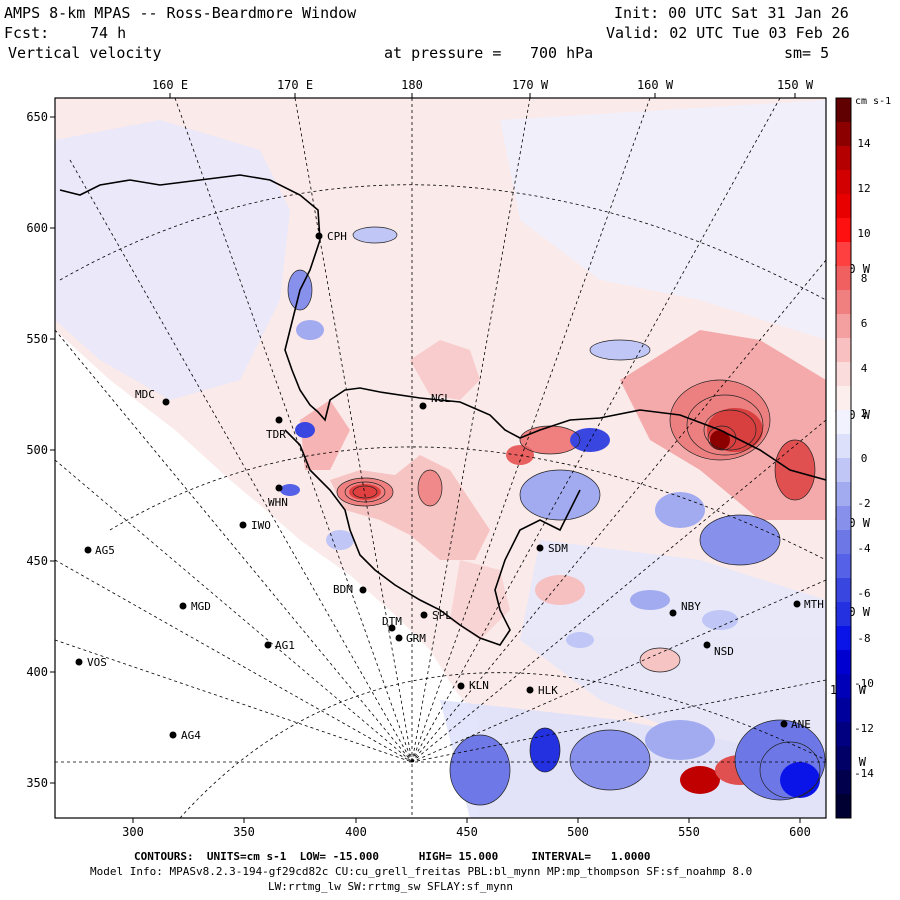 Image resolution: width=900 pixels, height=900 pixels. What do you see at coordinates (864, 728) in the screenshot?
I see `colorbar-label: -12` at bounding box center [864, 728].